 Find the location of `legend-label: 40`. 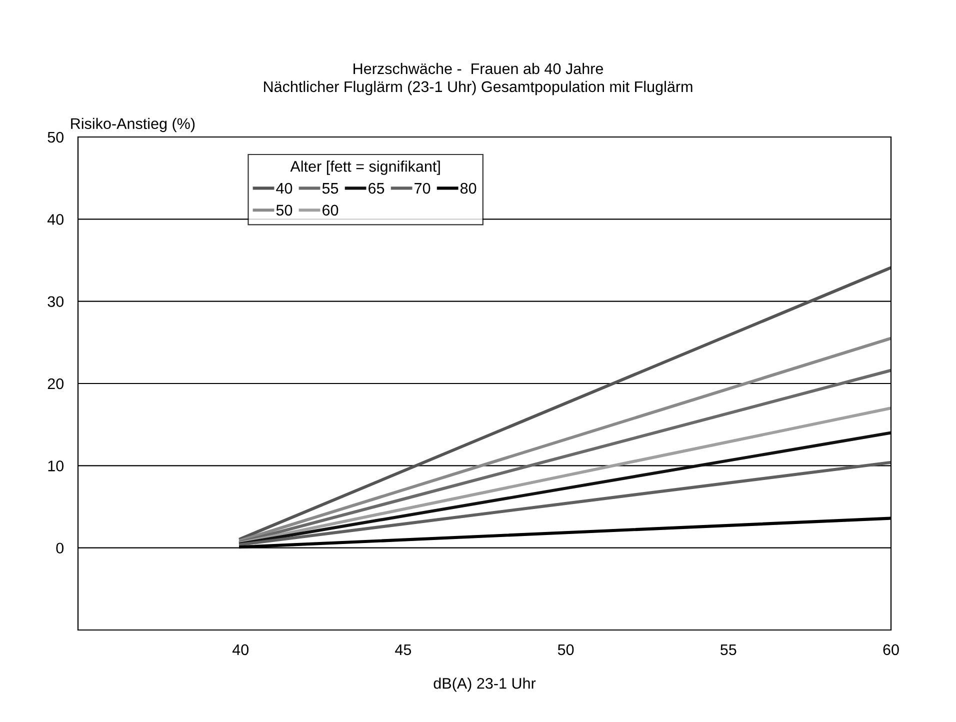

legend-label: 40 is located at coordinates (284, 188).